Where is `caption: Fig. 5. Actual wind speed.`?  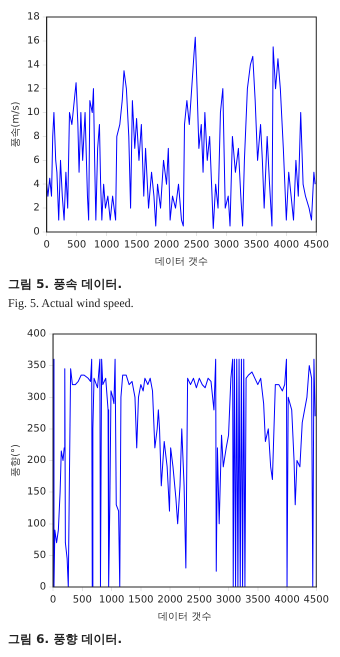
caption: Fig. 5. Actual wind speed. is located at coordinates (71, 303).